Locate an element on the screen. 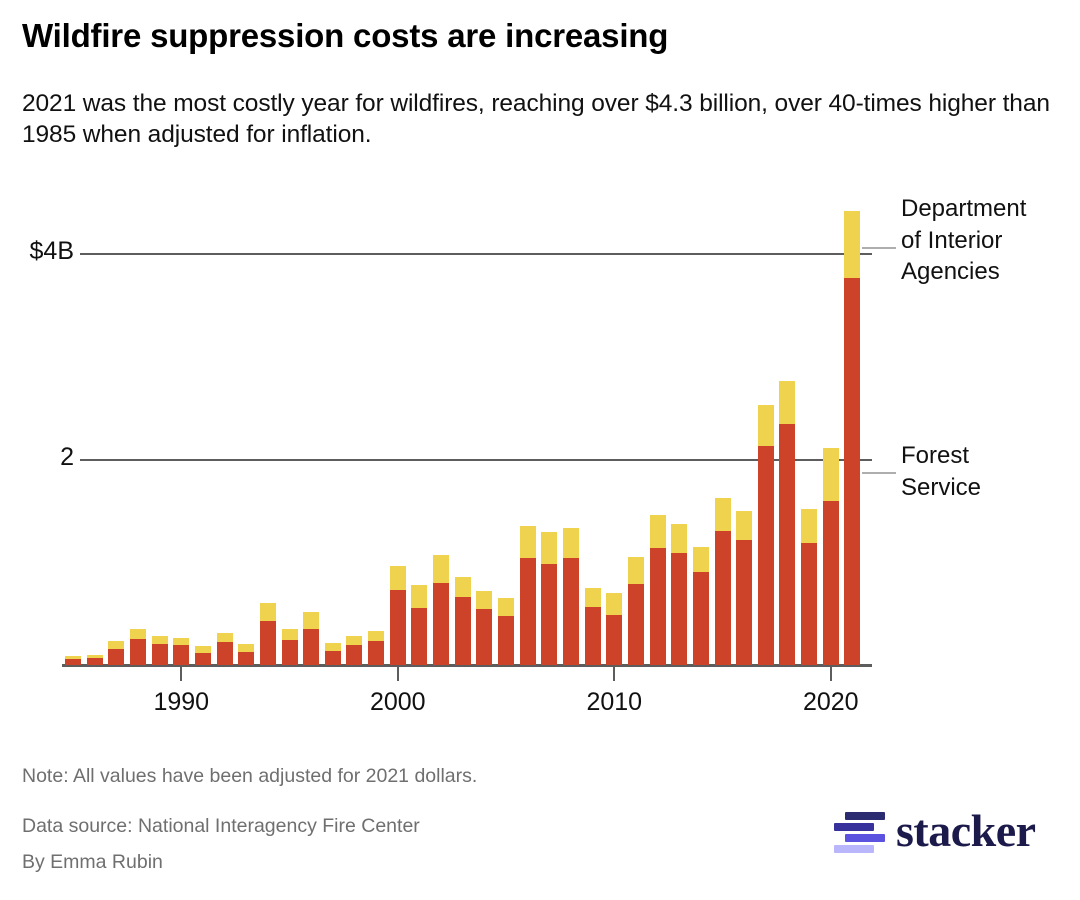 The height and width of the screenshot is (900, 1080). bar-2016 is located at coordinates (744, 588).